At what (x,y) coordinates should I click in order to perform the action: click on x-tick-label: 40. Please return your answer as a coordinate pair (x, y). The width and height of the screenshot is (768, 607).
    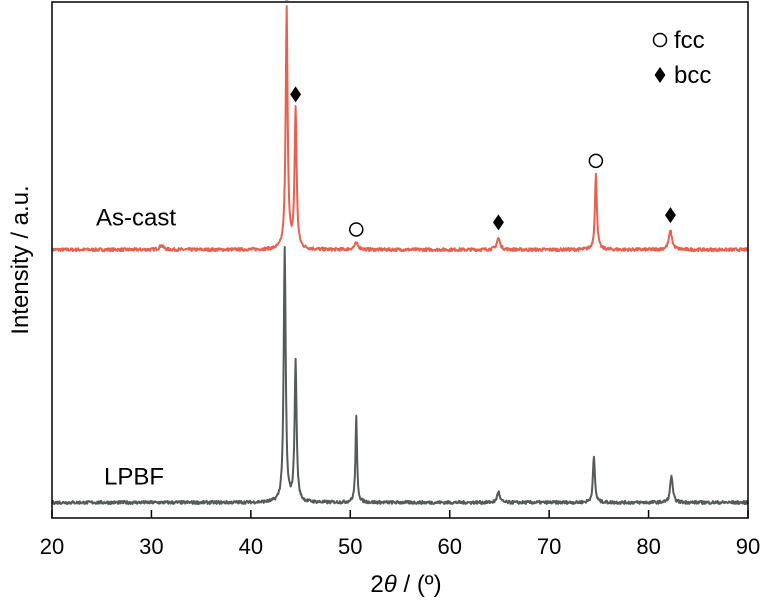
    Looking at the image, I should click on (251, 546).